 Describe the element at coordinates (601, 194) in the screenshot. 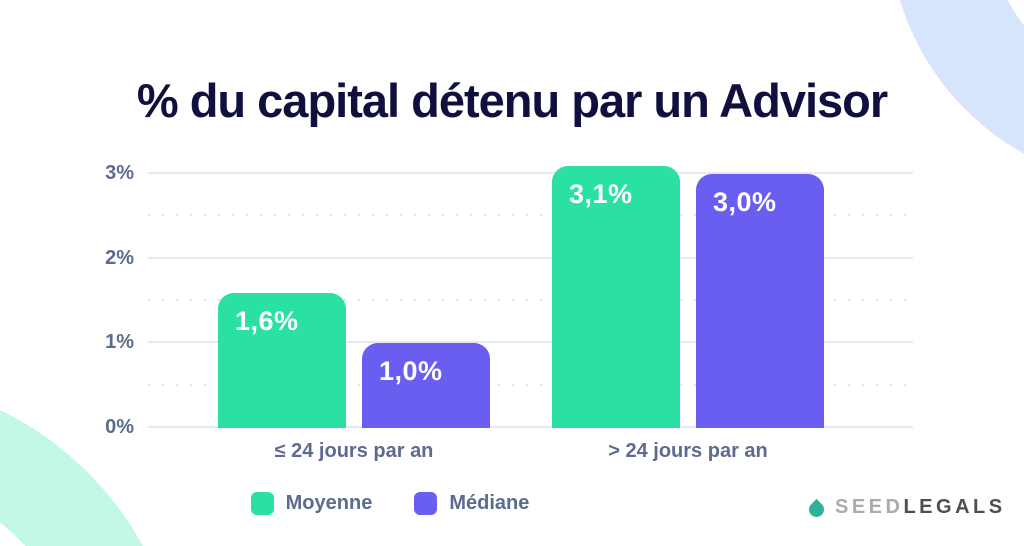

I see `bar-value-label: 3,1%` at that location.